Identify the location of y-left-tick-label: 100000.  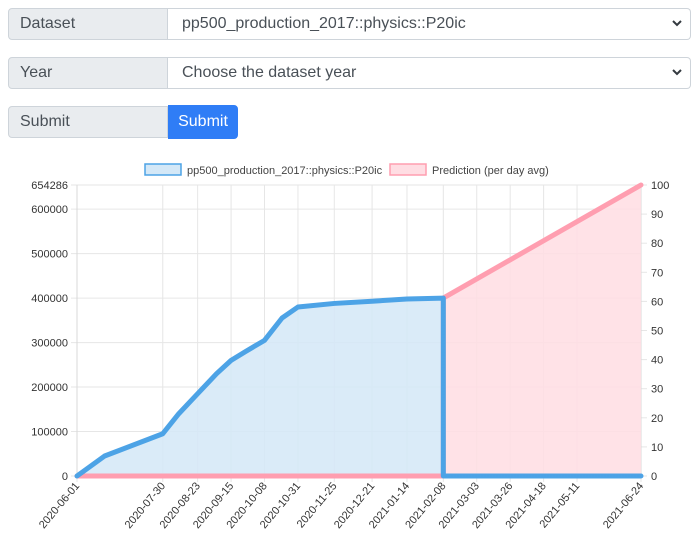
(49, 433).